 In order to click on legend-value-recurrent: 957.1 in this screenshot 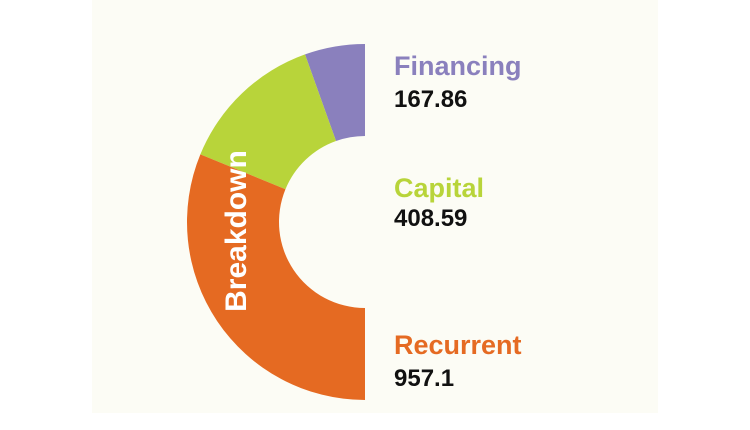, I will do `click(424, 378)`.